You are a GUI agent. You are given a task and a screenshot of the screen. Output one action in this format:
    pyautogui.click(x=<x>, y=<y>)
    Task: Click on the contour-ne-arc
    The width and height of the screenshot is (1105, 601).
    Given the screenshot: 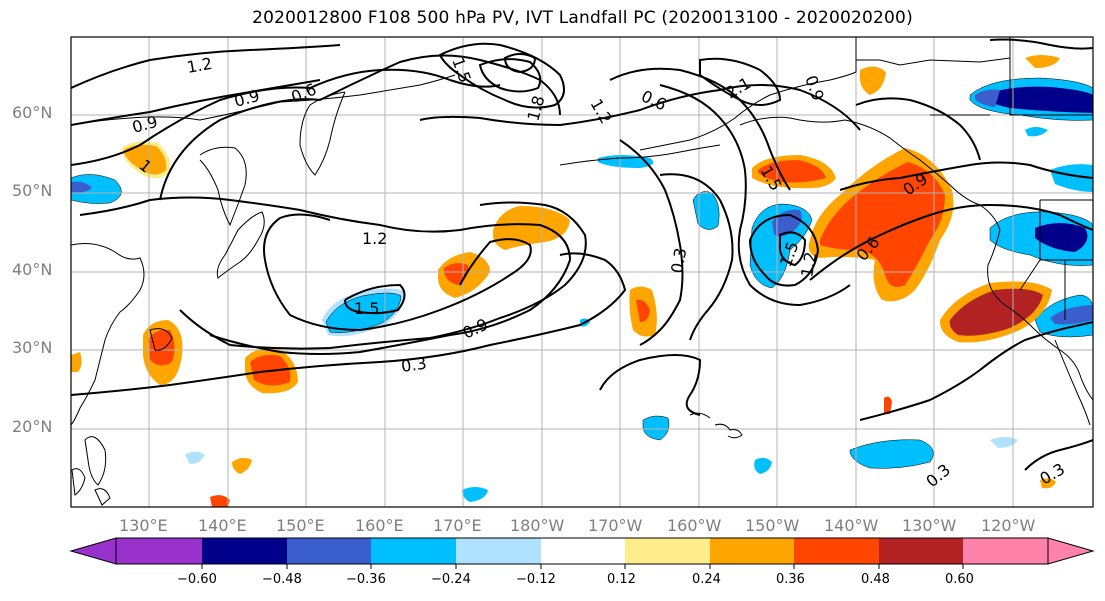 What is the action you would take?
    pyautogui.click(x=918, y=129)
    